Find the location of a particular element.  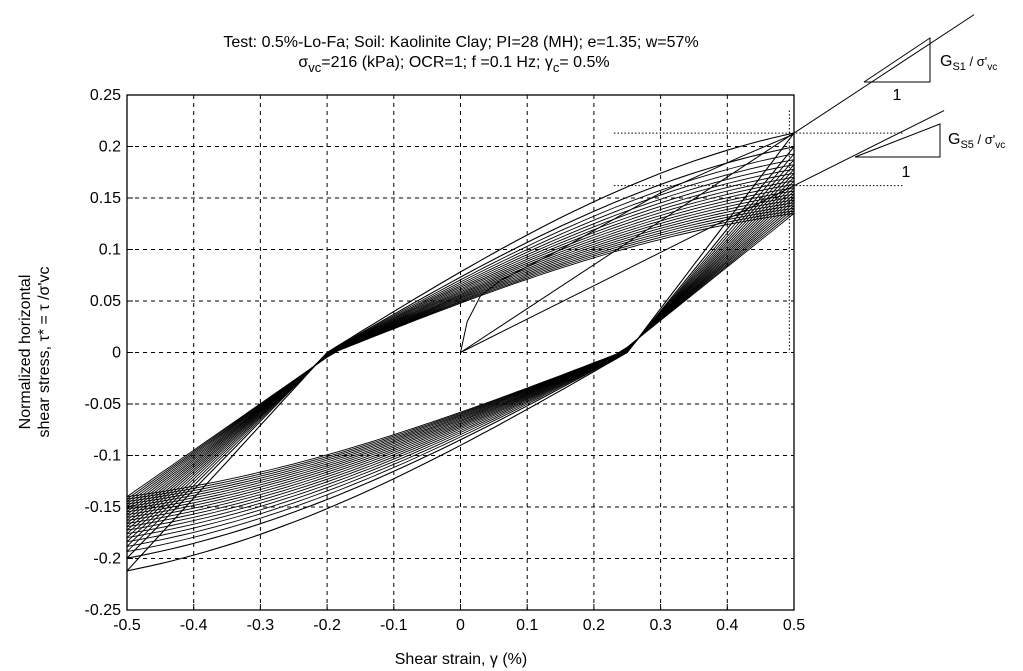

y-tick-label: -0.1 is located at coordinates (107, 456).